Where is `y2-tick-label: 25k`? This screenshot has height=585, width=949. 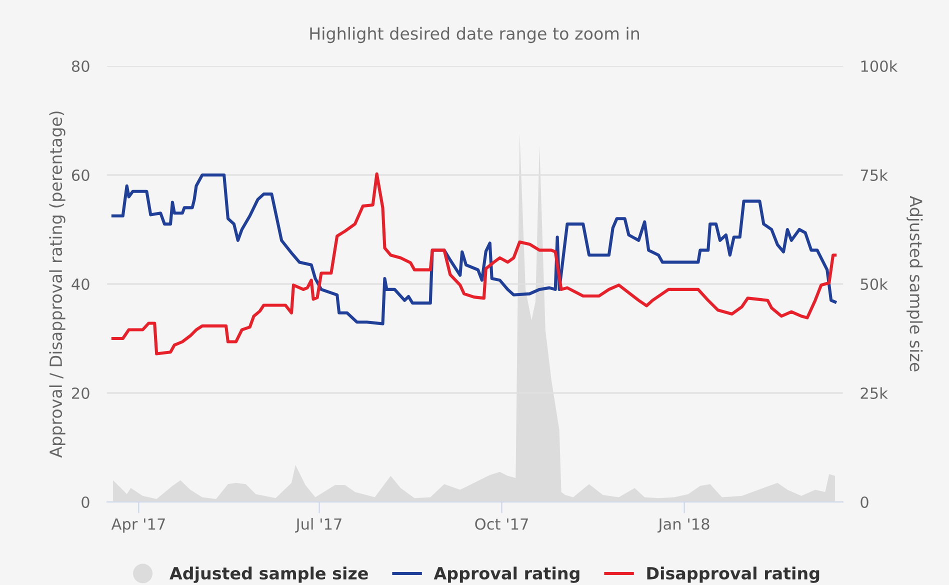 y2-tick-label: 25k is located at coordinates (874, 393).